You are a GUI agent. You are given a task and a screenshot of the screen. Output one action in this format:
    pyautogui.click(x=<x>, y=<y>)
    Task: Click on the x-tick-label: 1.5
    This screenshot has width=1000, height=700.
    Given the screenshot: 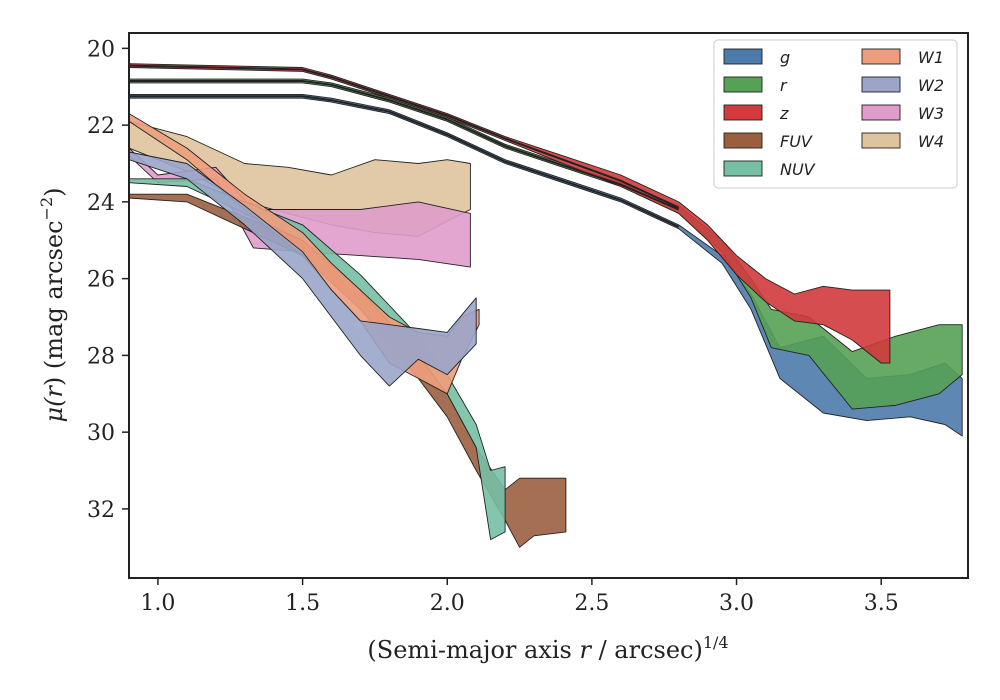 What is the action you would take?
    pyautogui.click(x=302, y=603)
    